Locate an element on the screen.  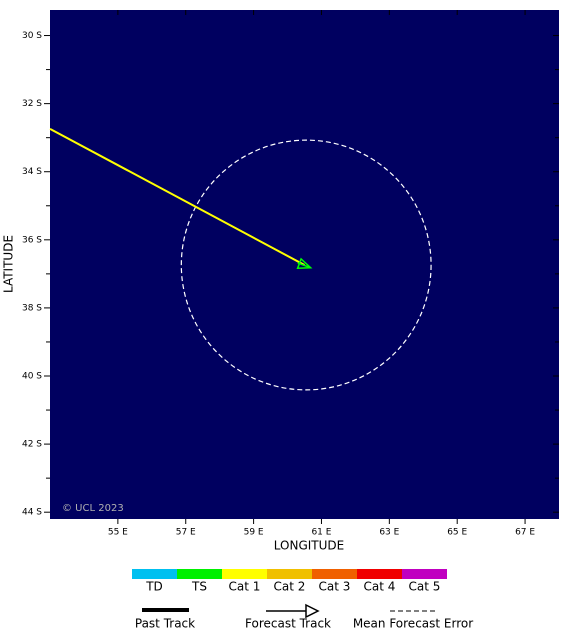
y-tick-label: 42 S is located at coordinates (32, 445).